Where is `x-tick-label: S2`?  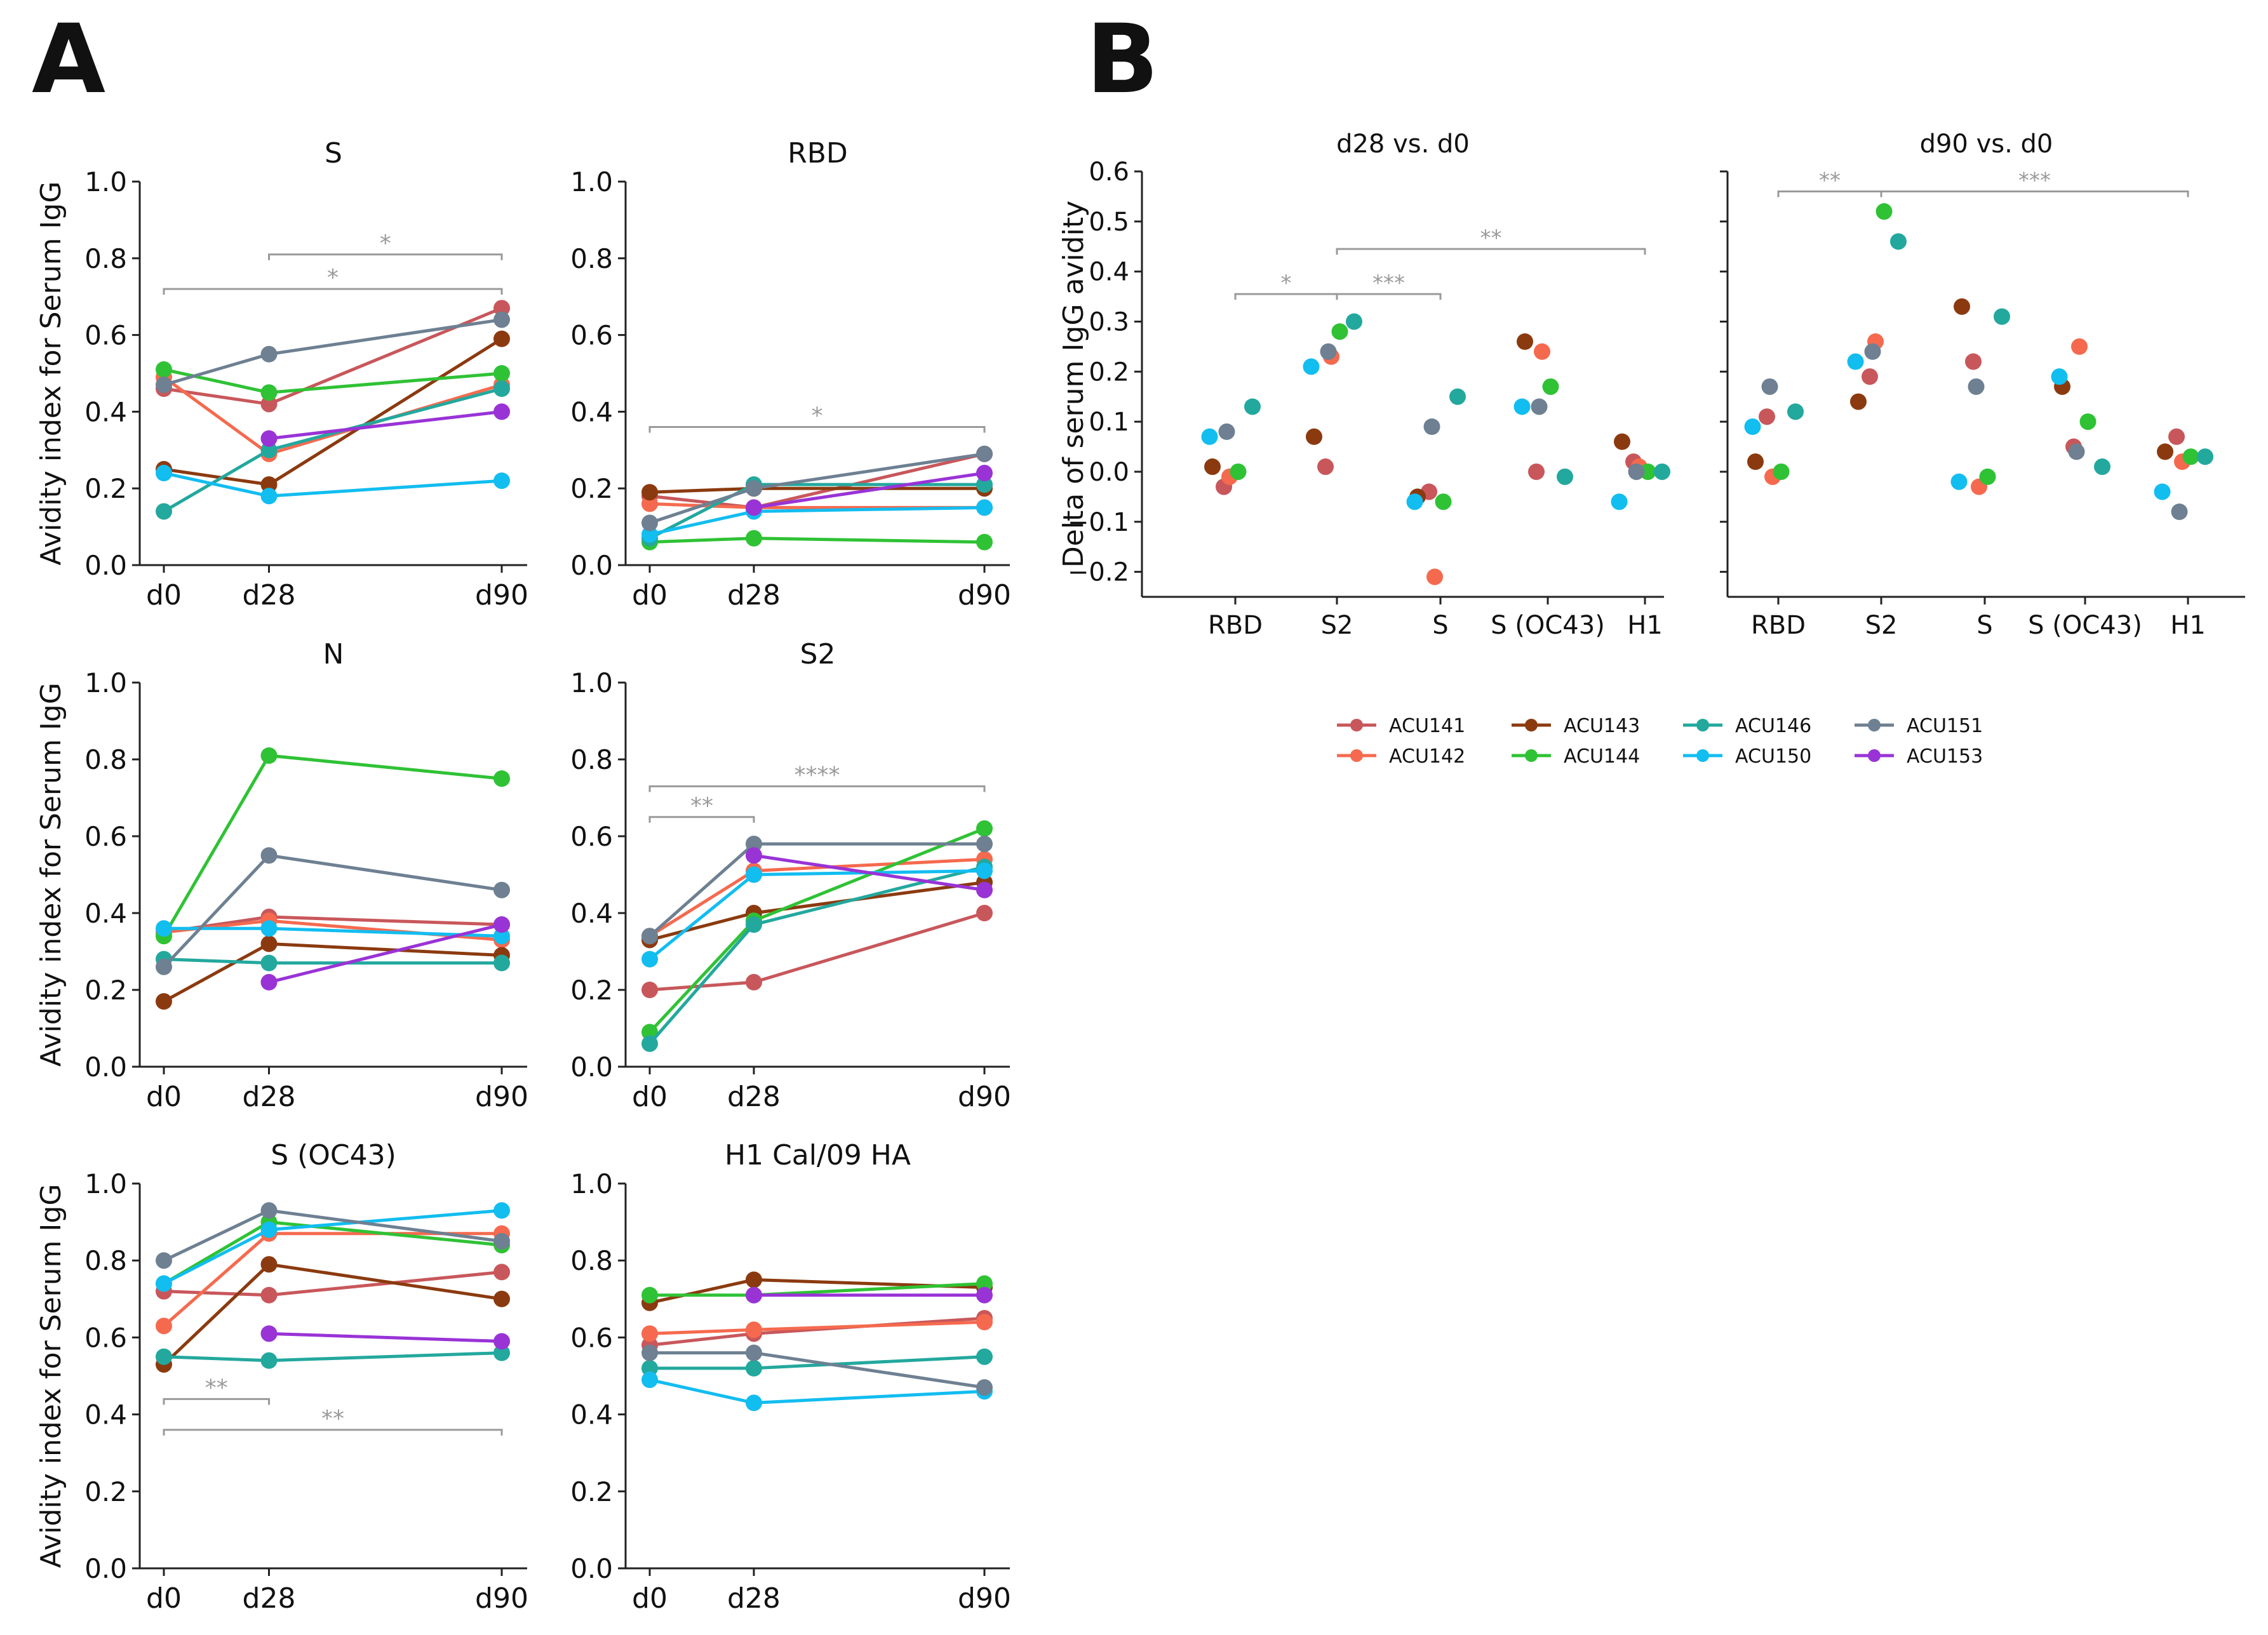 x-tick-label: S2 is located at coordinates (1337, 625).